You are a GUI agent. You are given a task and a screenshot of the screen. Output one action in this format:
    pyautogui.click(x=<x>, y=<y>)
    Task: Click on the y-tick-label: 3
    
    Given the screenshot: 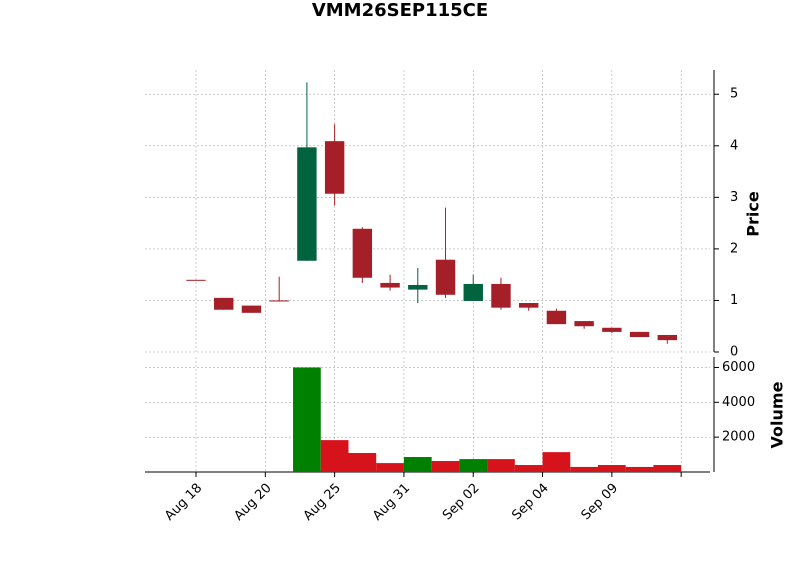 What is the action you would take?
    pyautogui.click(x=734, y=197)
    